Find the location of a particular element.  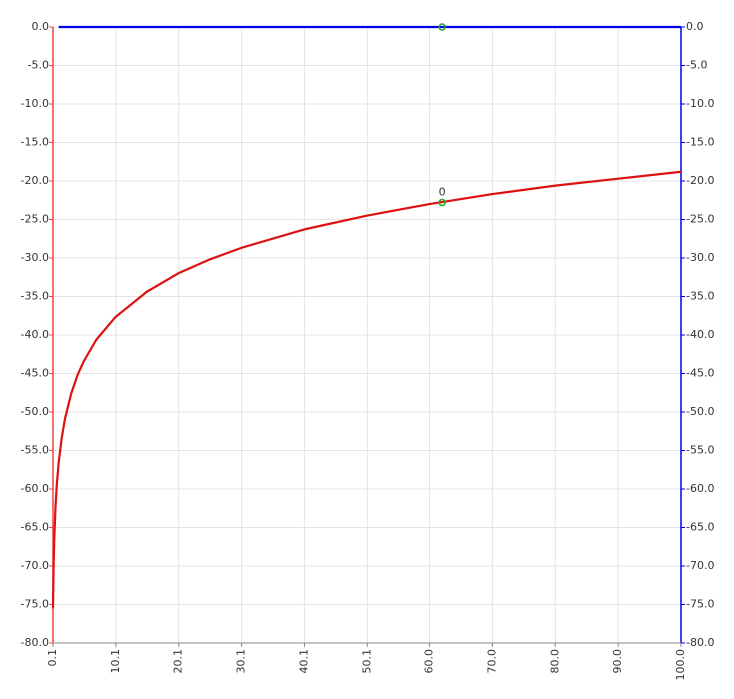

y-tick-label: 0.0 is located at coordinates (41, 26).